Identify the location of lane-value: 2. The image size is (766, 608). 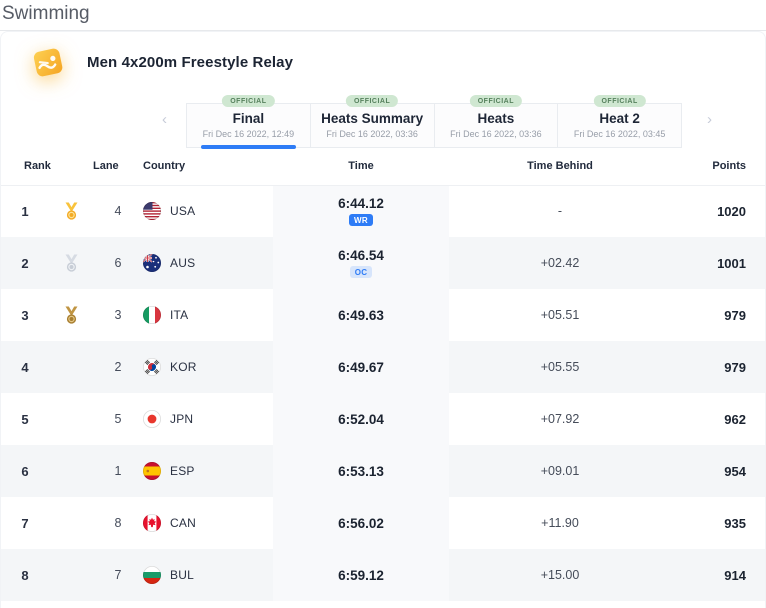
(118, 367).